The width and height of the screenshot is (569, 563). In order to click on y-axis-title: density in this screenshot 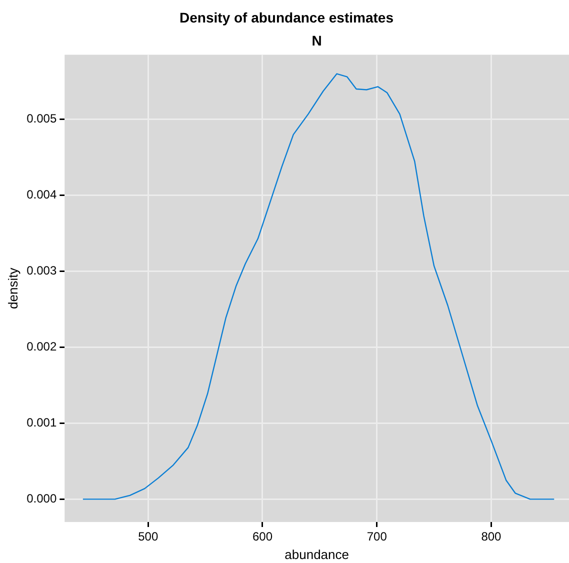, I will do `click(12, 288)`.